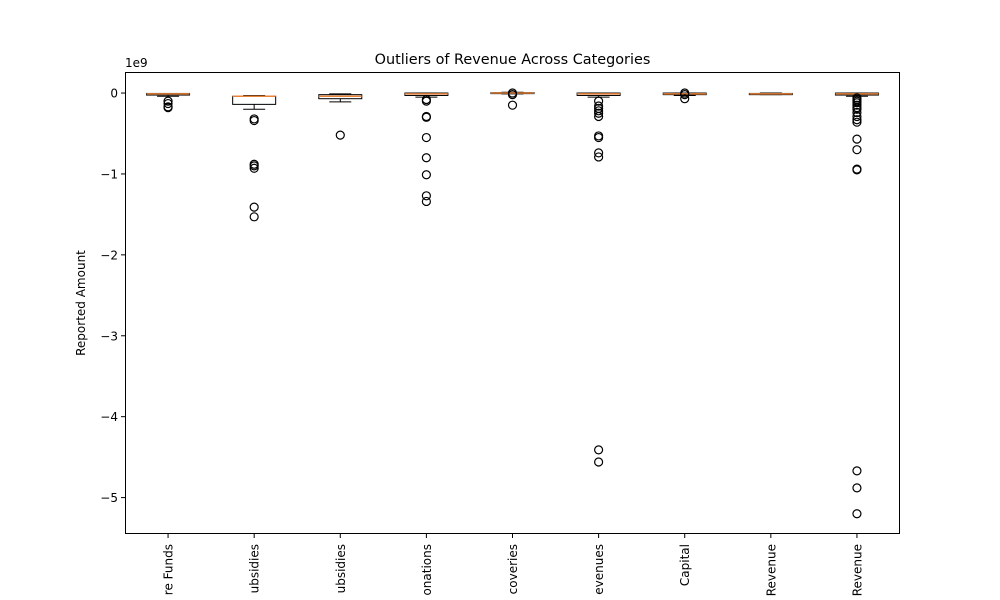 The height and width of the screenshot is (600, 1000). What do you see at coordinates (109, 417) in the screenshot?
I see `y-tick-label: −4` at bounding box center [109, 417].